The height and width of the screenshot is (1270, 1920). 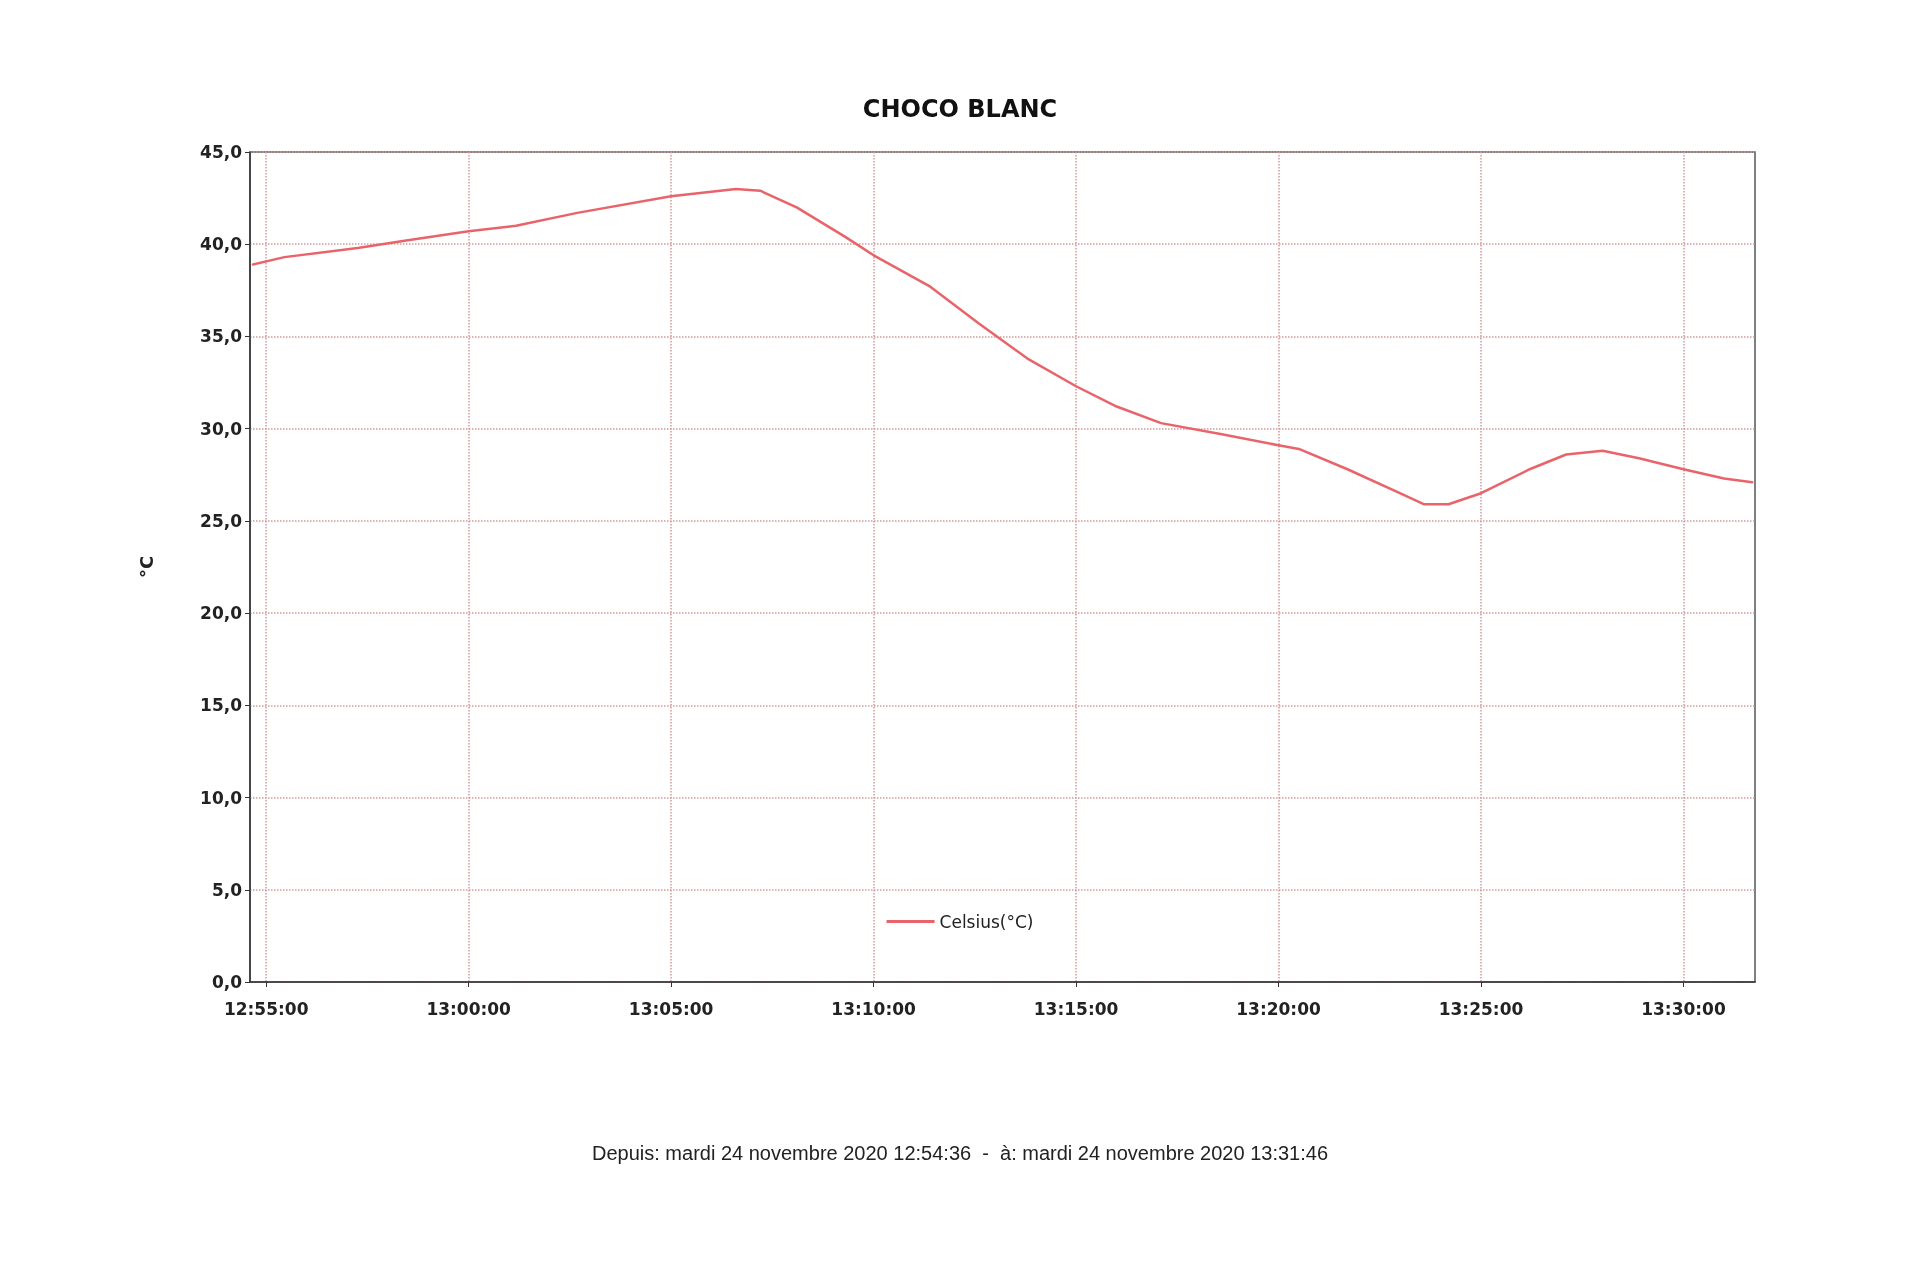 I want to click on legend-label: Celsius(°C), so click(x=986, y=921).